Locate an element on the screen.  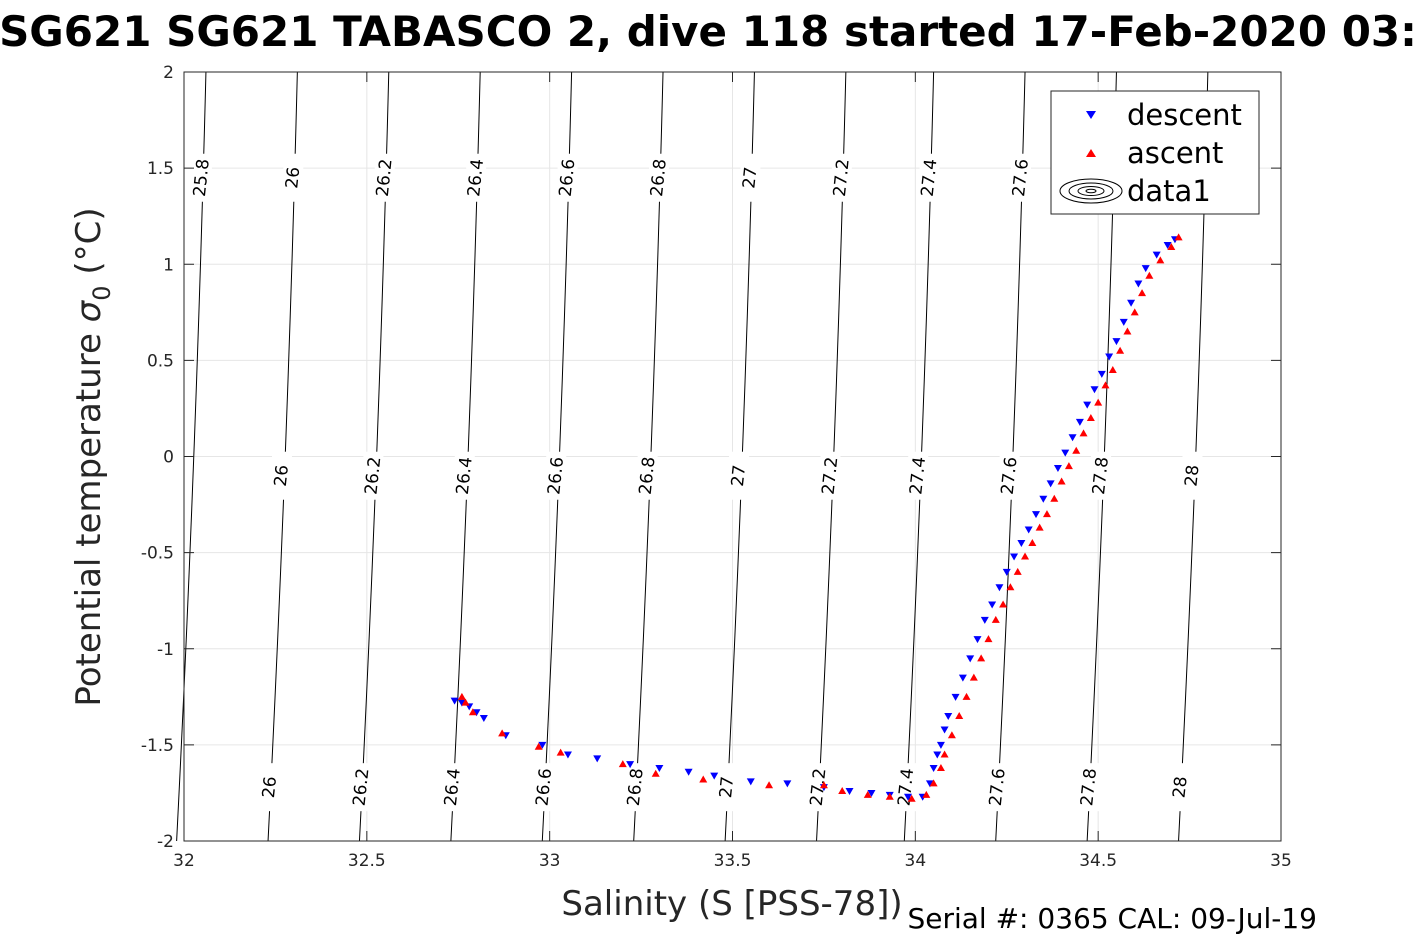
y-axis-label: Potential temperature σ0 (°C) is located at coordinates (92, 456).